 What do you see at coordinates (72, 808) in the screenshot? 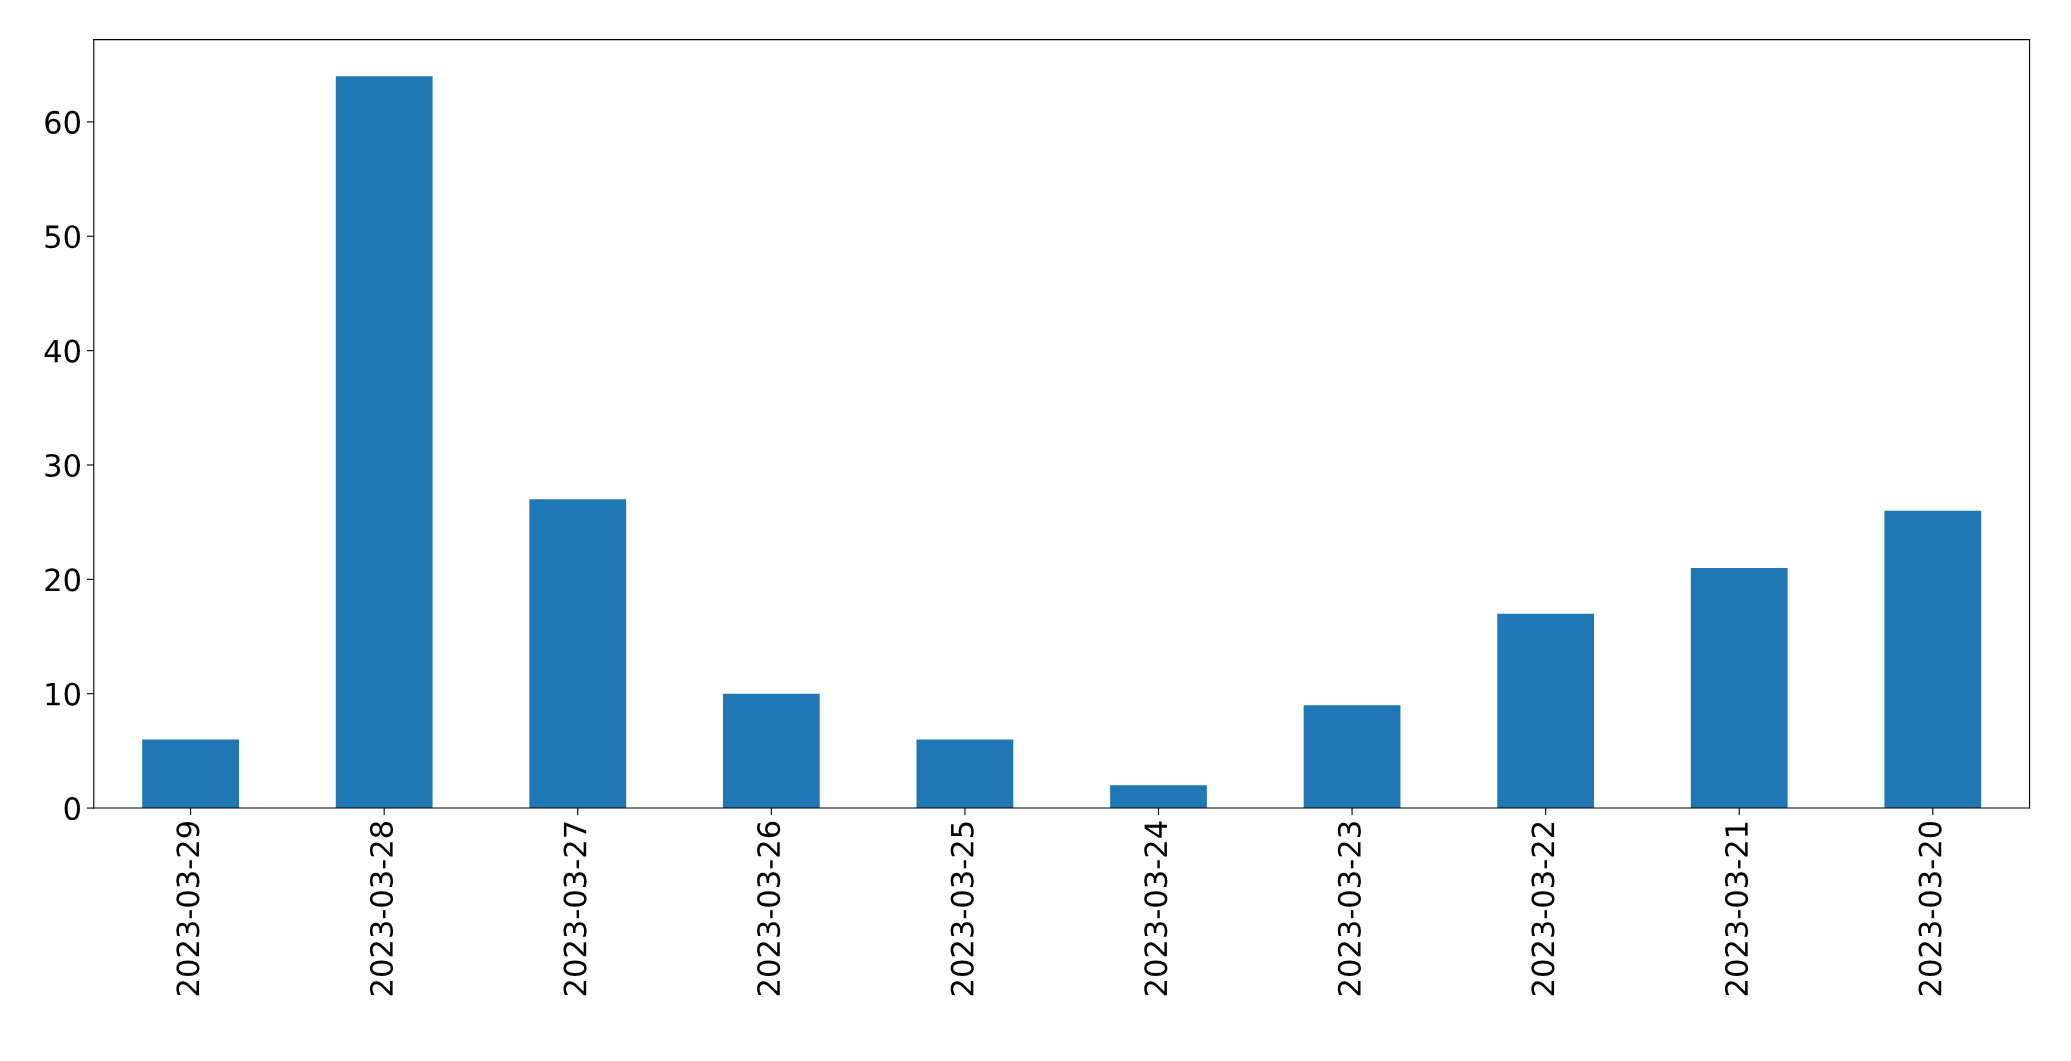
I see `y-tick-label: 0` at bounding box center [72, 808].